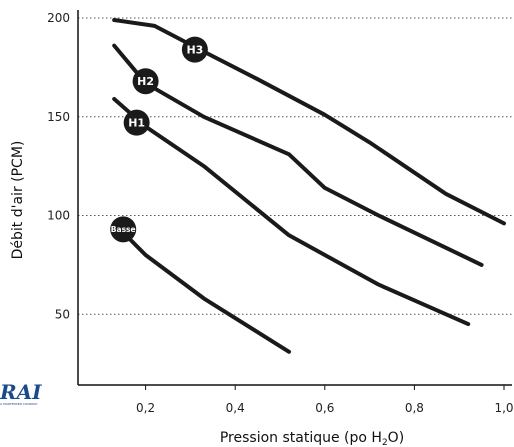 The image size is (514, 447). What do you see at coordinates (312, 438) in the screenshot?
I see `x-axis-title: Pression statique (po H2O)` at bounding box center [312, 438].